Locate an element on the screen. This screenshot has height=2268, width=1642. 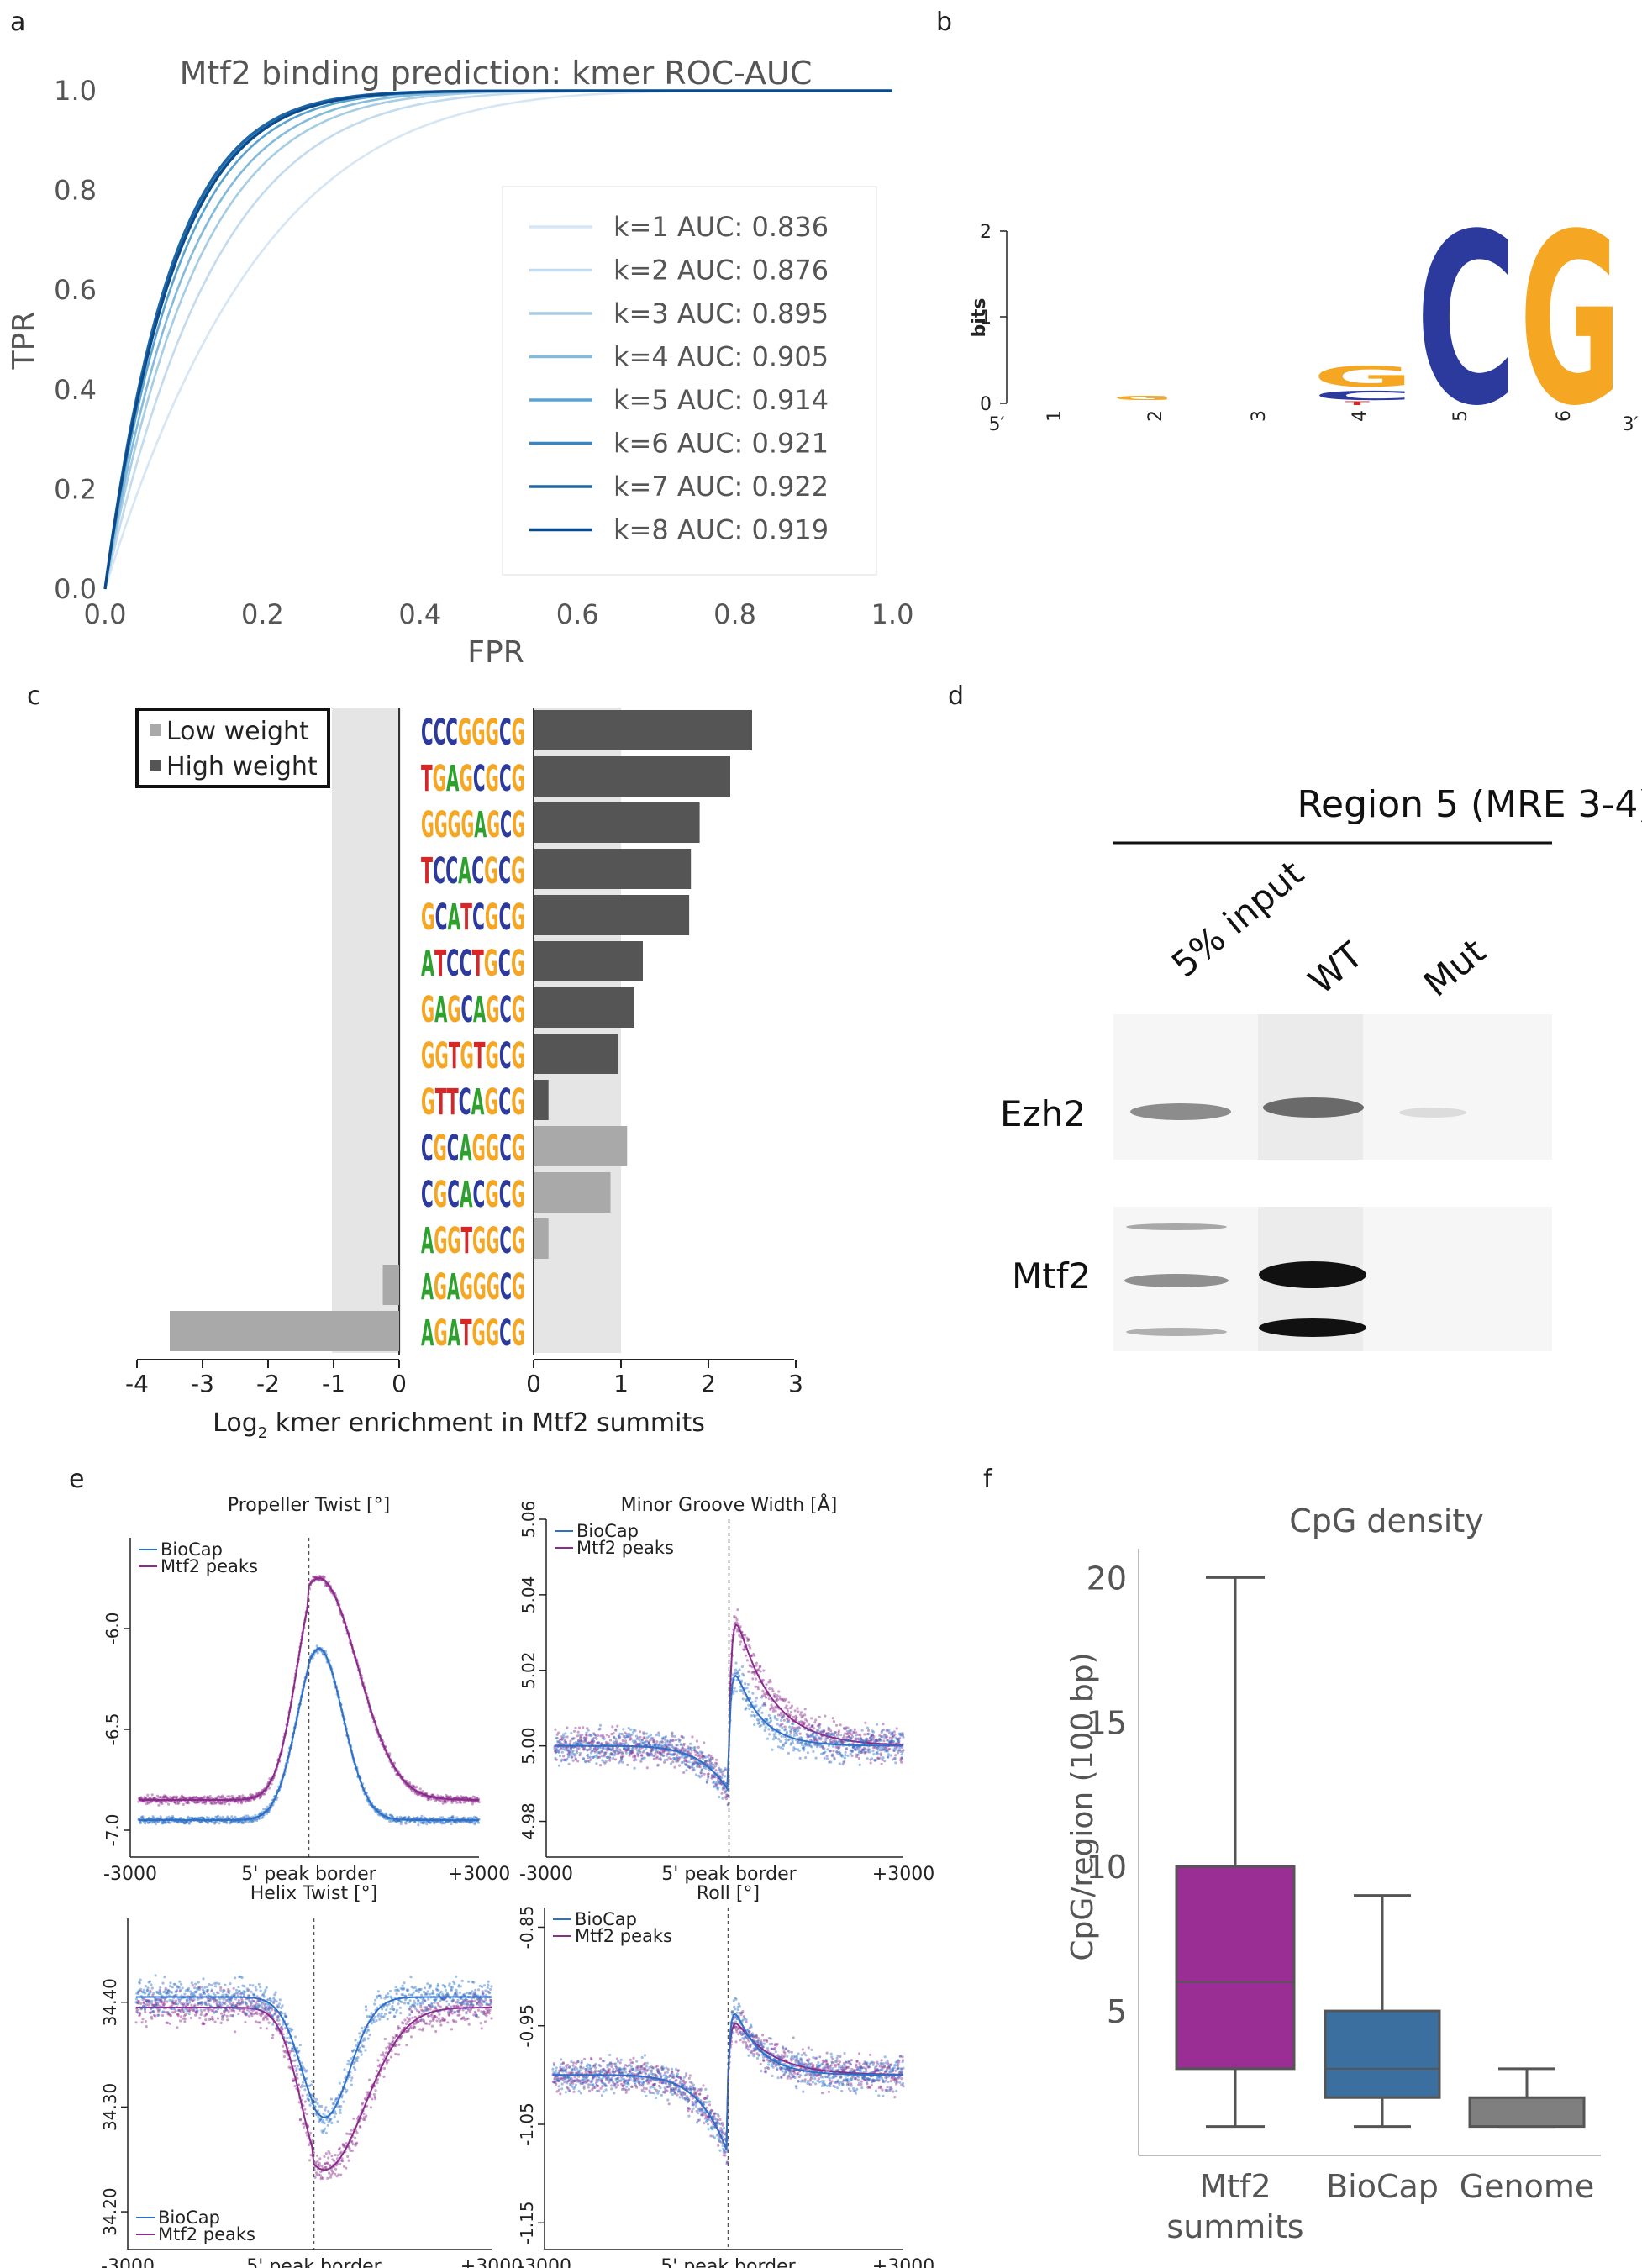
roc-ytick: 1.0 is located at coordinates (76, 91).